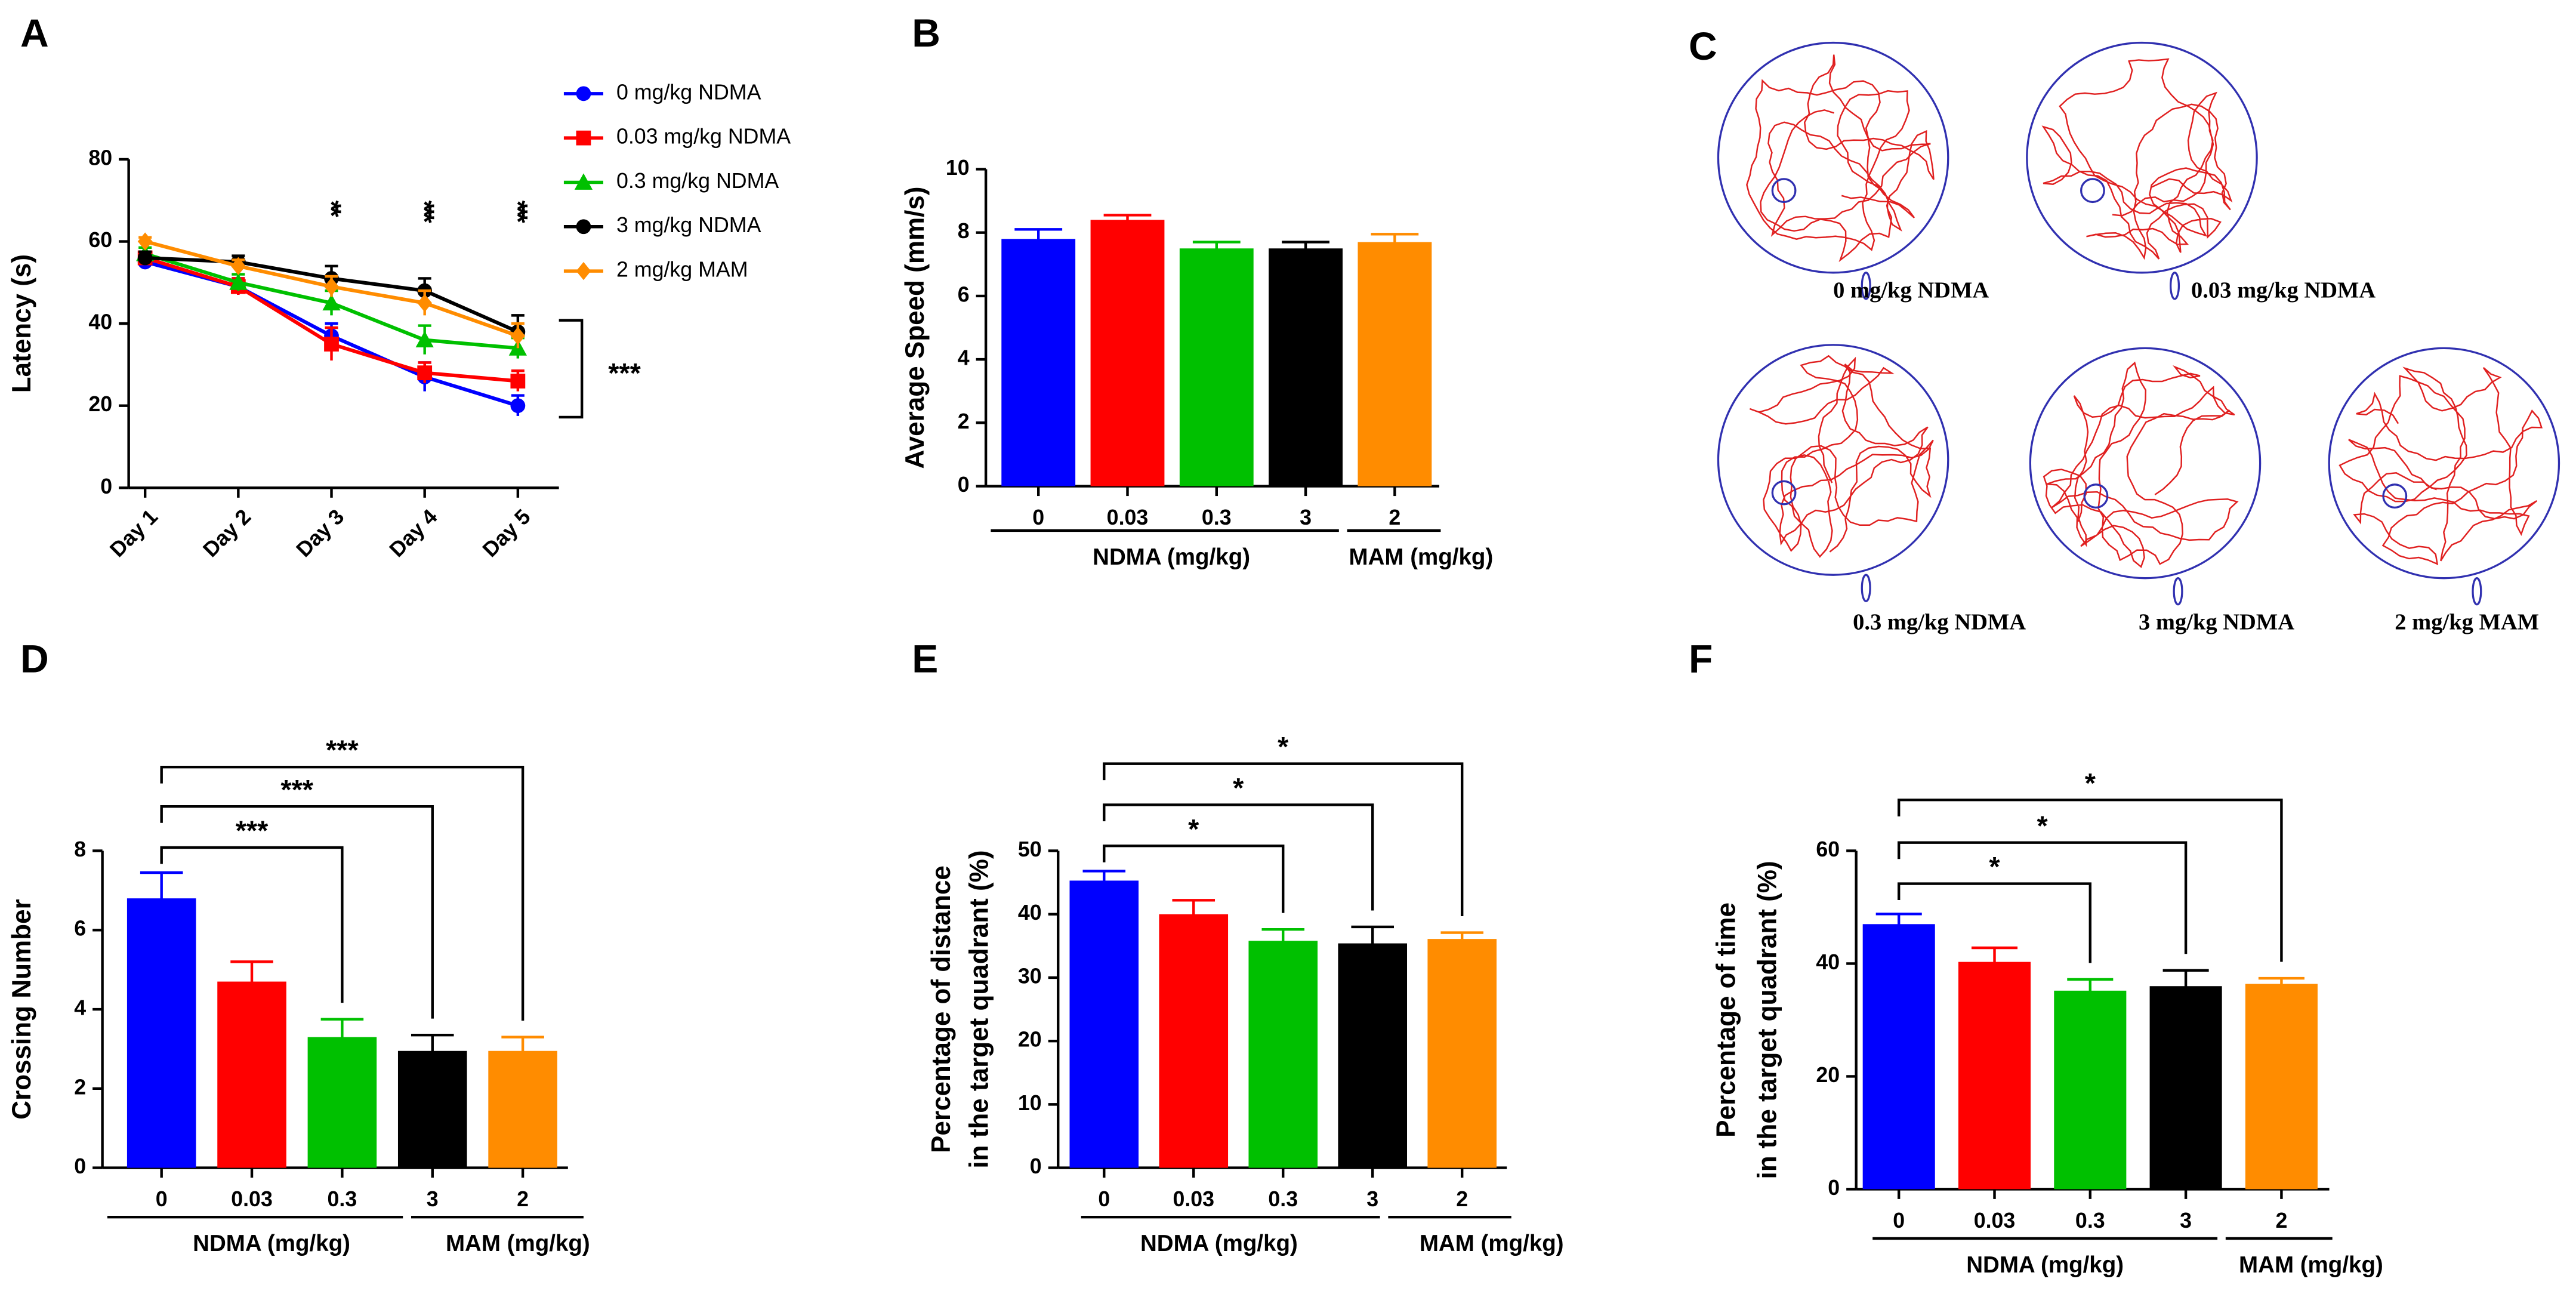 The image size is (2576, 1291). I want to click on panel-label: C, so click(1703, 46).